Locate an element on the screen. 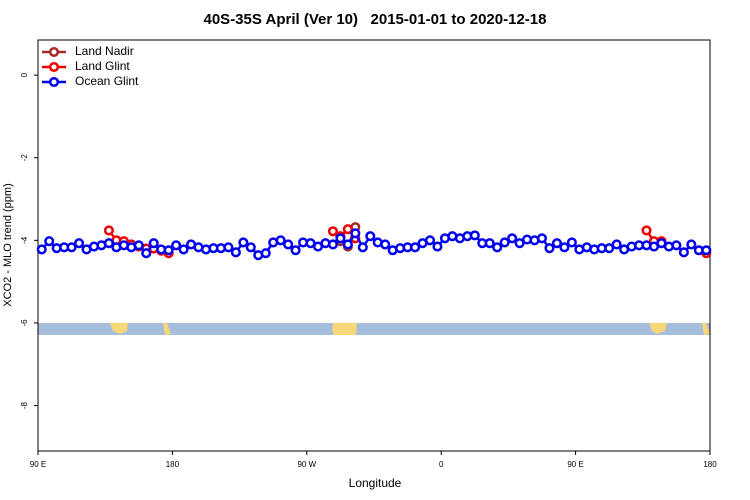  y-tick-label: -2 is located at coordinates (24, 158).